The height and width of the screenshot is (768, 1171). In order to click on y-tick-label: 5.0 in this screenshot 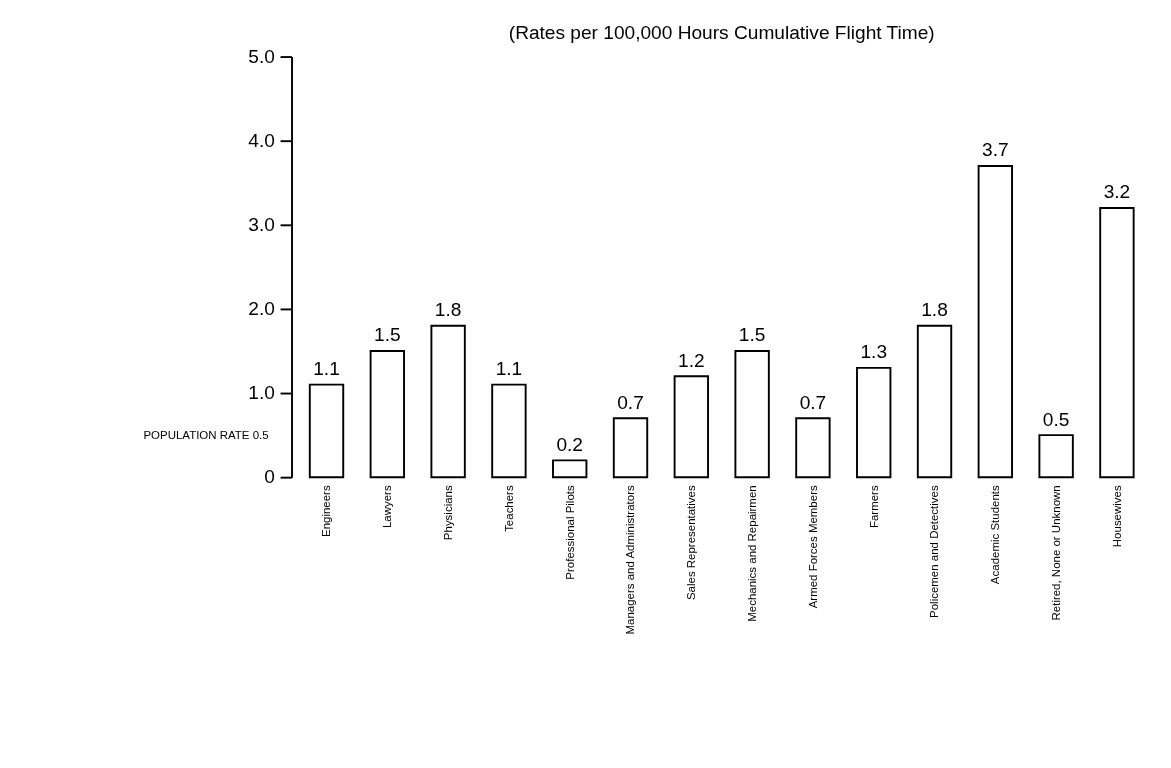, I will do `click(261, 56)`.